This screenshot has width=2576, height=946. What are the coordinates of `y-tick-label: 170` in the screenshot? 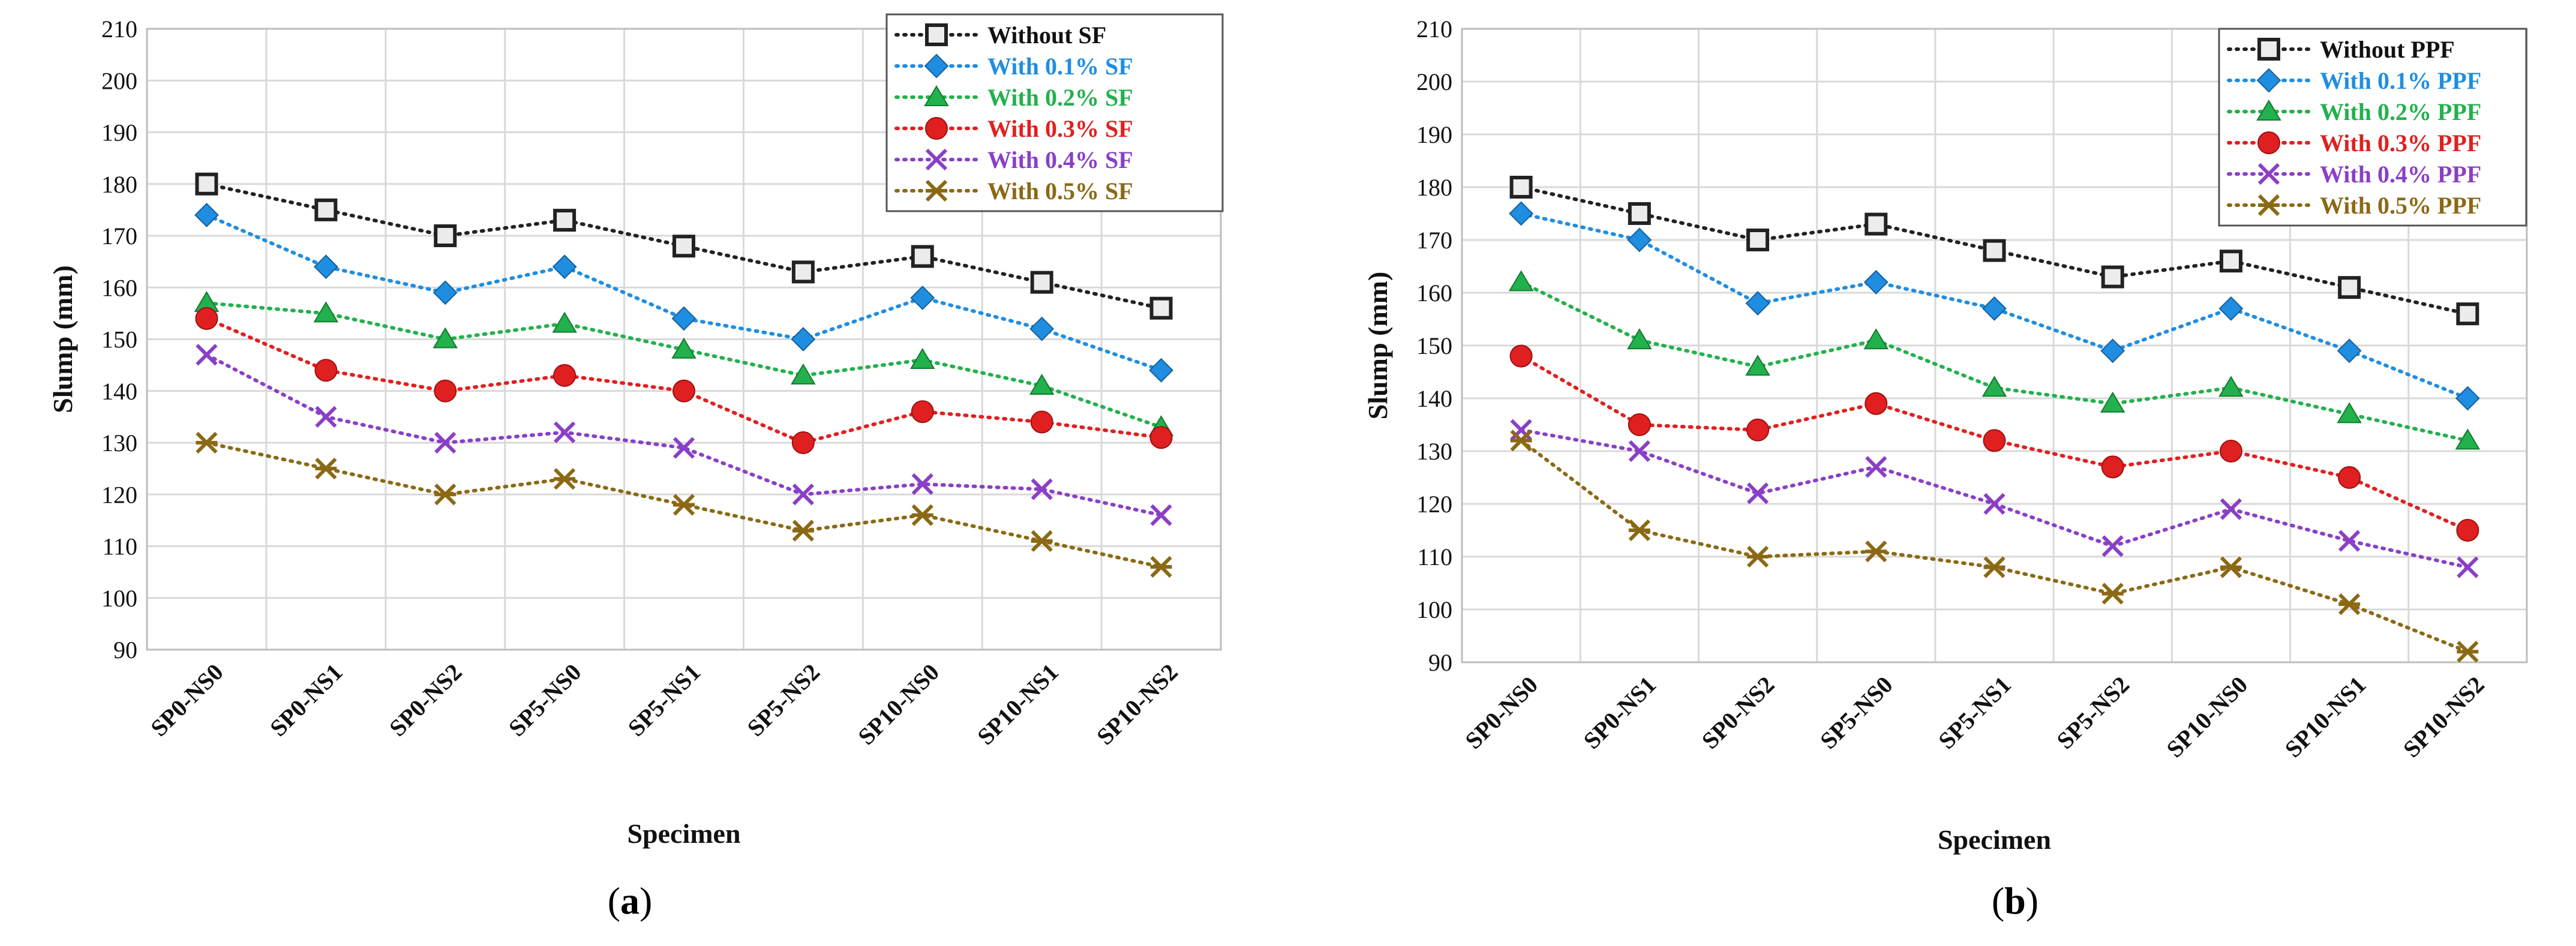 It's located at (119, 236).